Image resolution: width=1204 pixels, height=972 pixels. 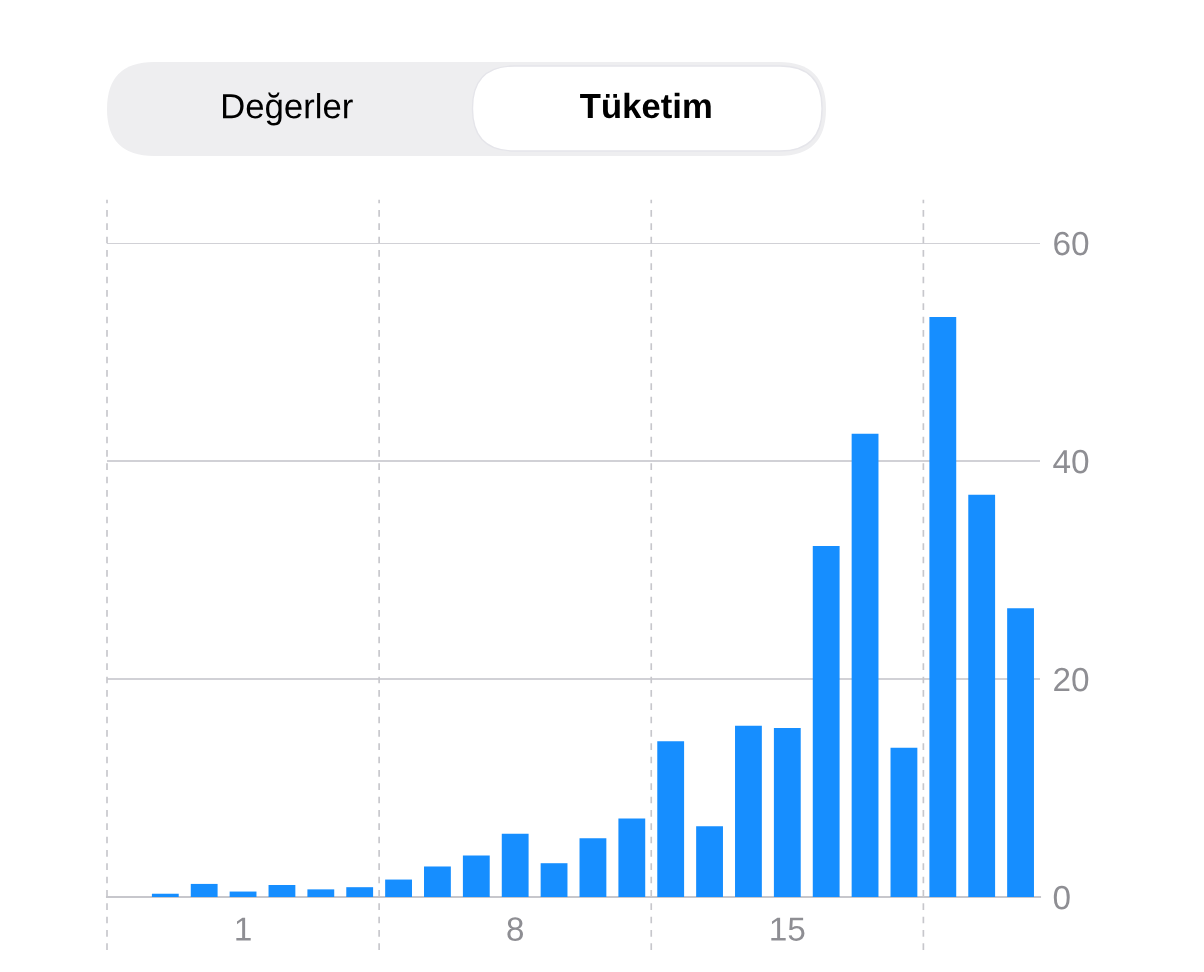 What do you see at coordinates (788, 929) in the screenshot?
I see `x-tick-label: 15` at bounding box center [788, 929].